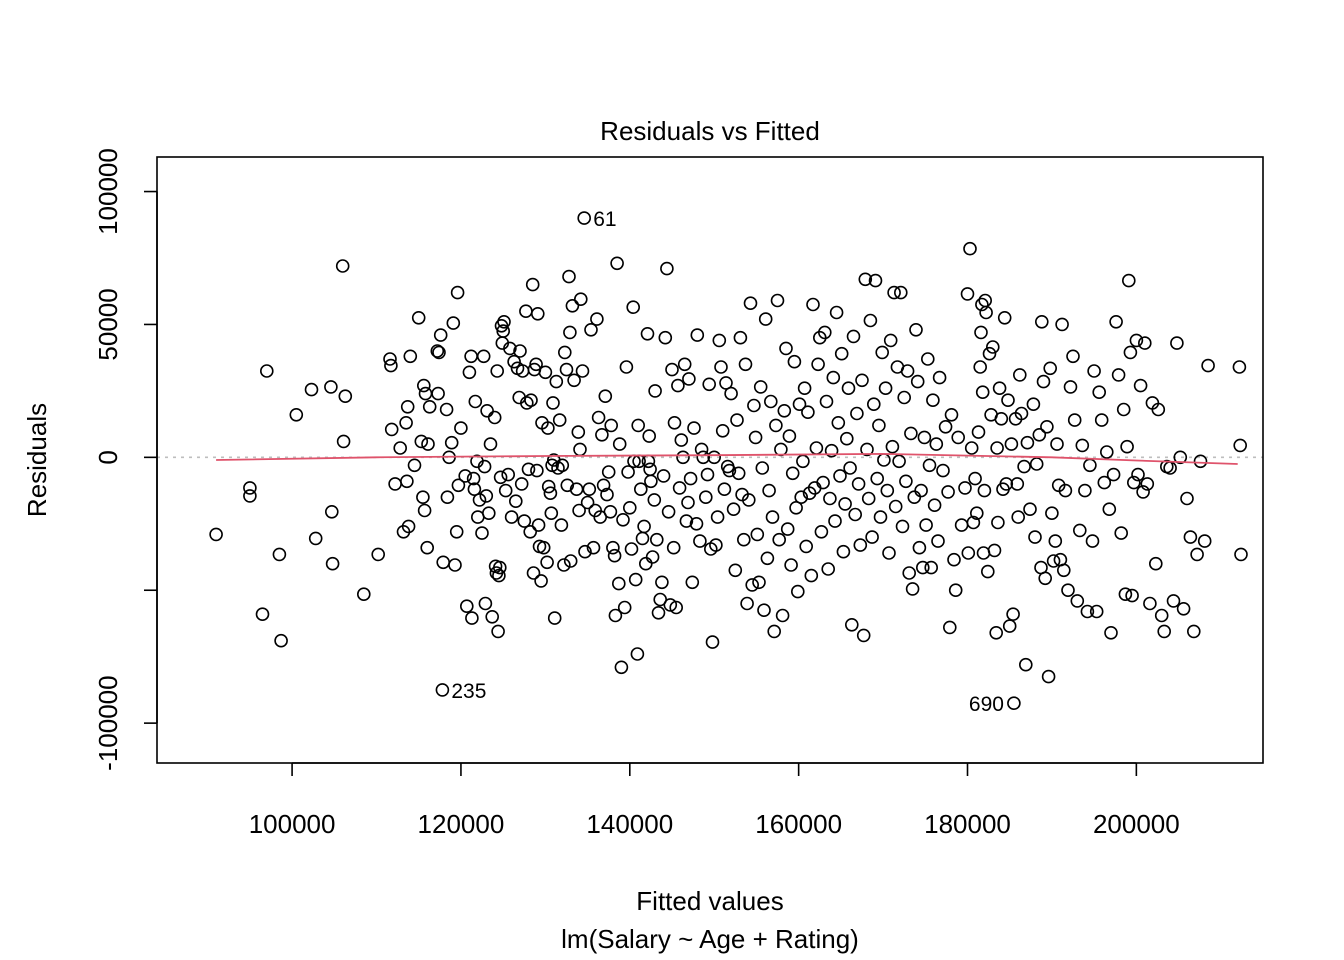 The width and height of the screenshot is (1344, 960). What do you see at coordinates (986, 704) in the screenshot?
I see `outlier-label: 690` at bounding box center [986, 704].